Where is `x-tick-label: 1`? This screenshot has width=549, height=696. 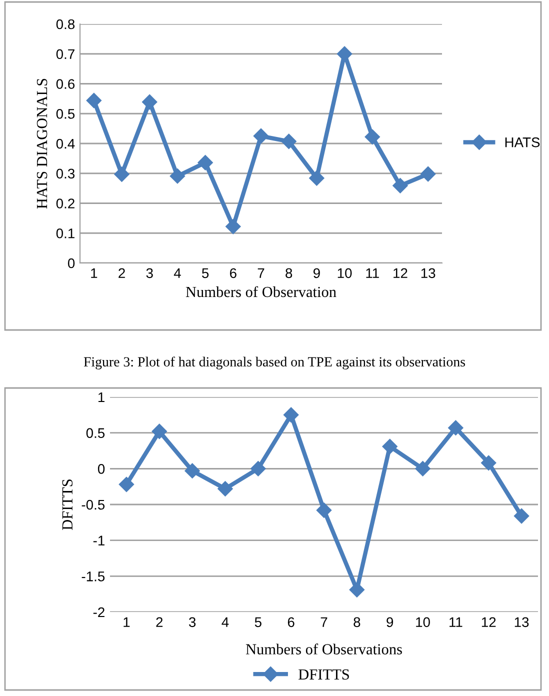 x-tick-label: 1 is located at coordinates (127, 622).